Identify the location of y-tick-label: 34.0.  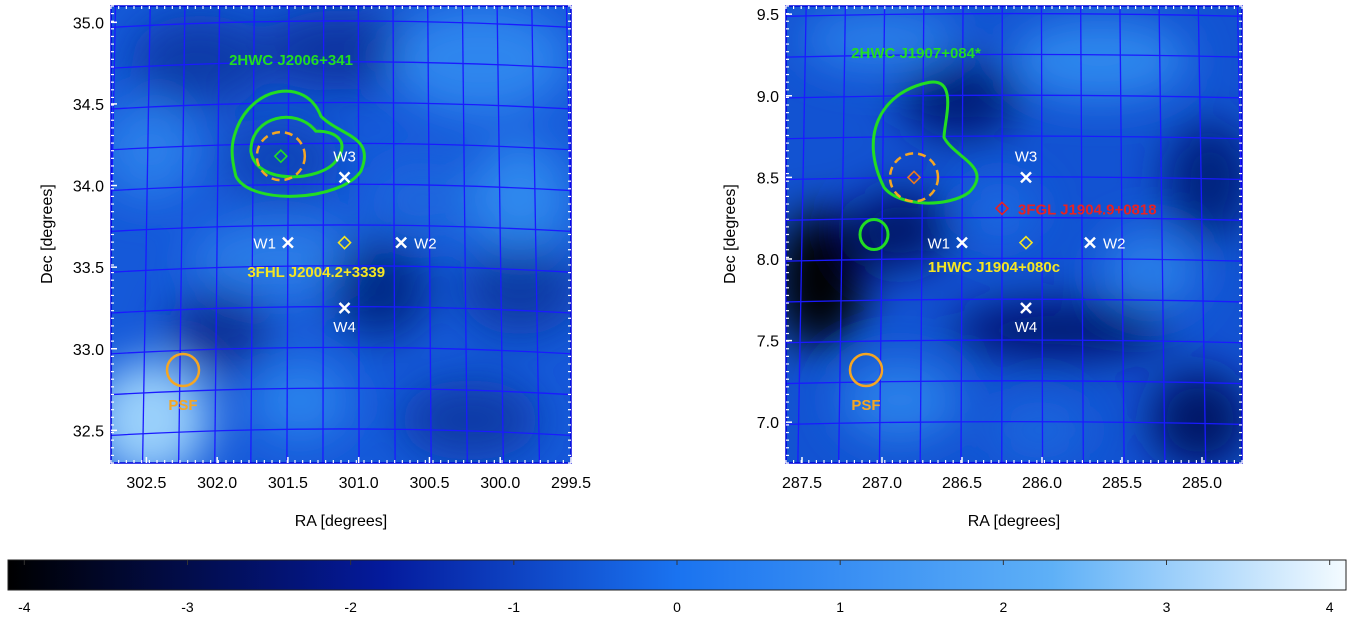
(88, 187).